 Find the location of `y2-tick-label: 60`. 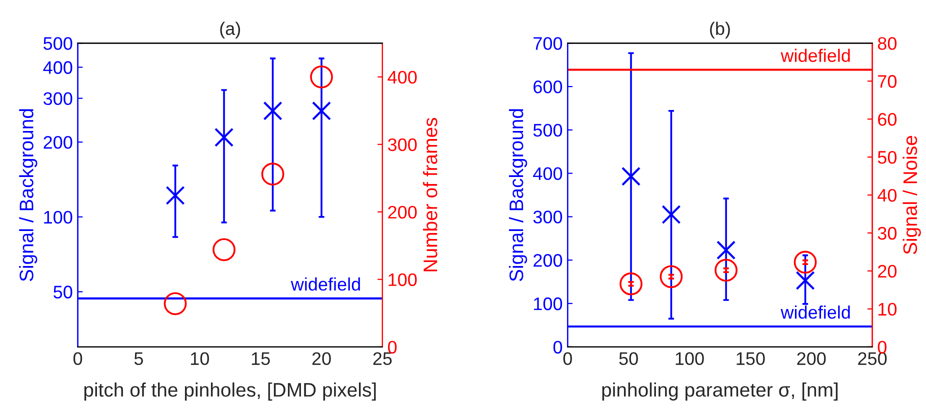

y2-tick-label: 60 is located at coordinates (887, 119).